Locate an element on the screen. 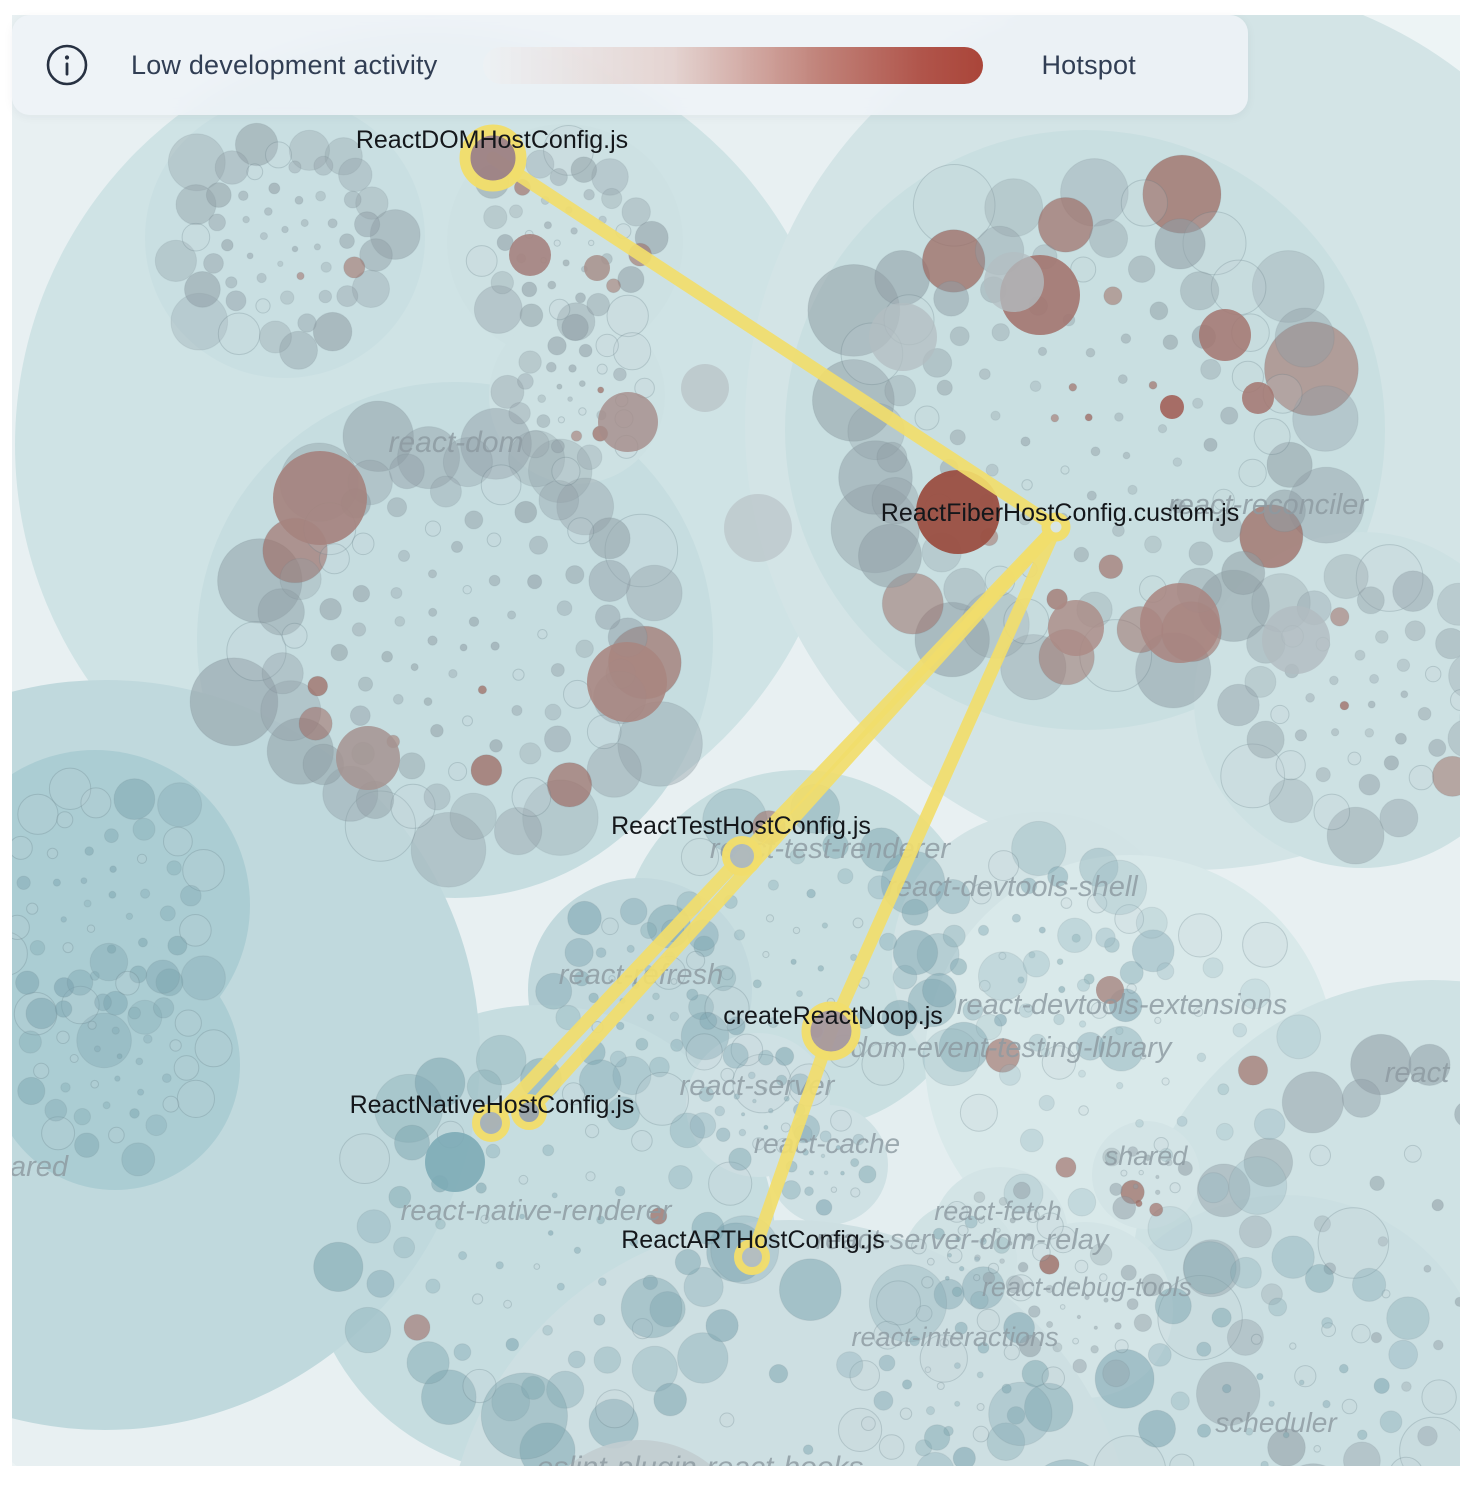 This screenshot has height=1488, width=1478. package-label: react is located at coordinates (1418, 1073).